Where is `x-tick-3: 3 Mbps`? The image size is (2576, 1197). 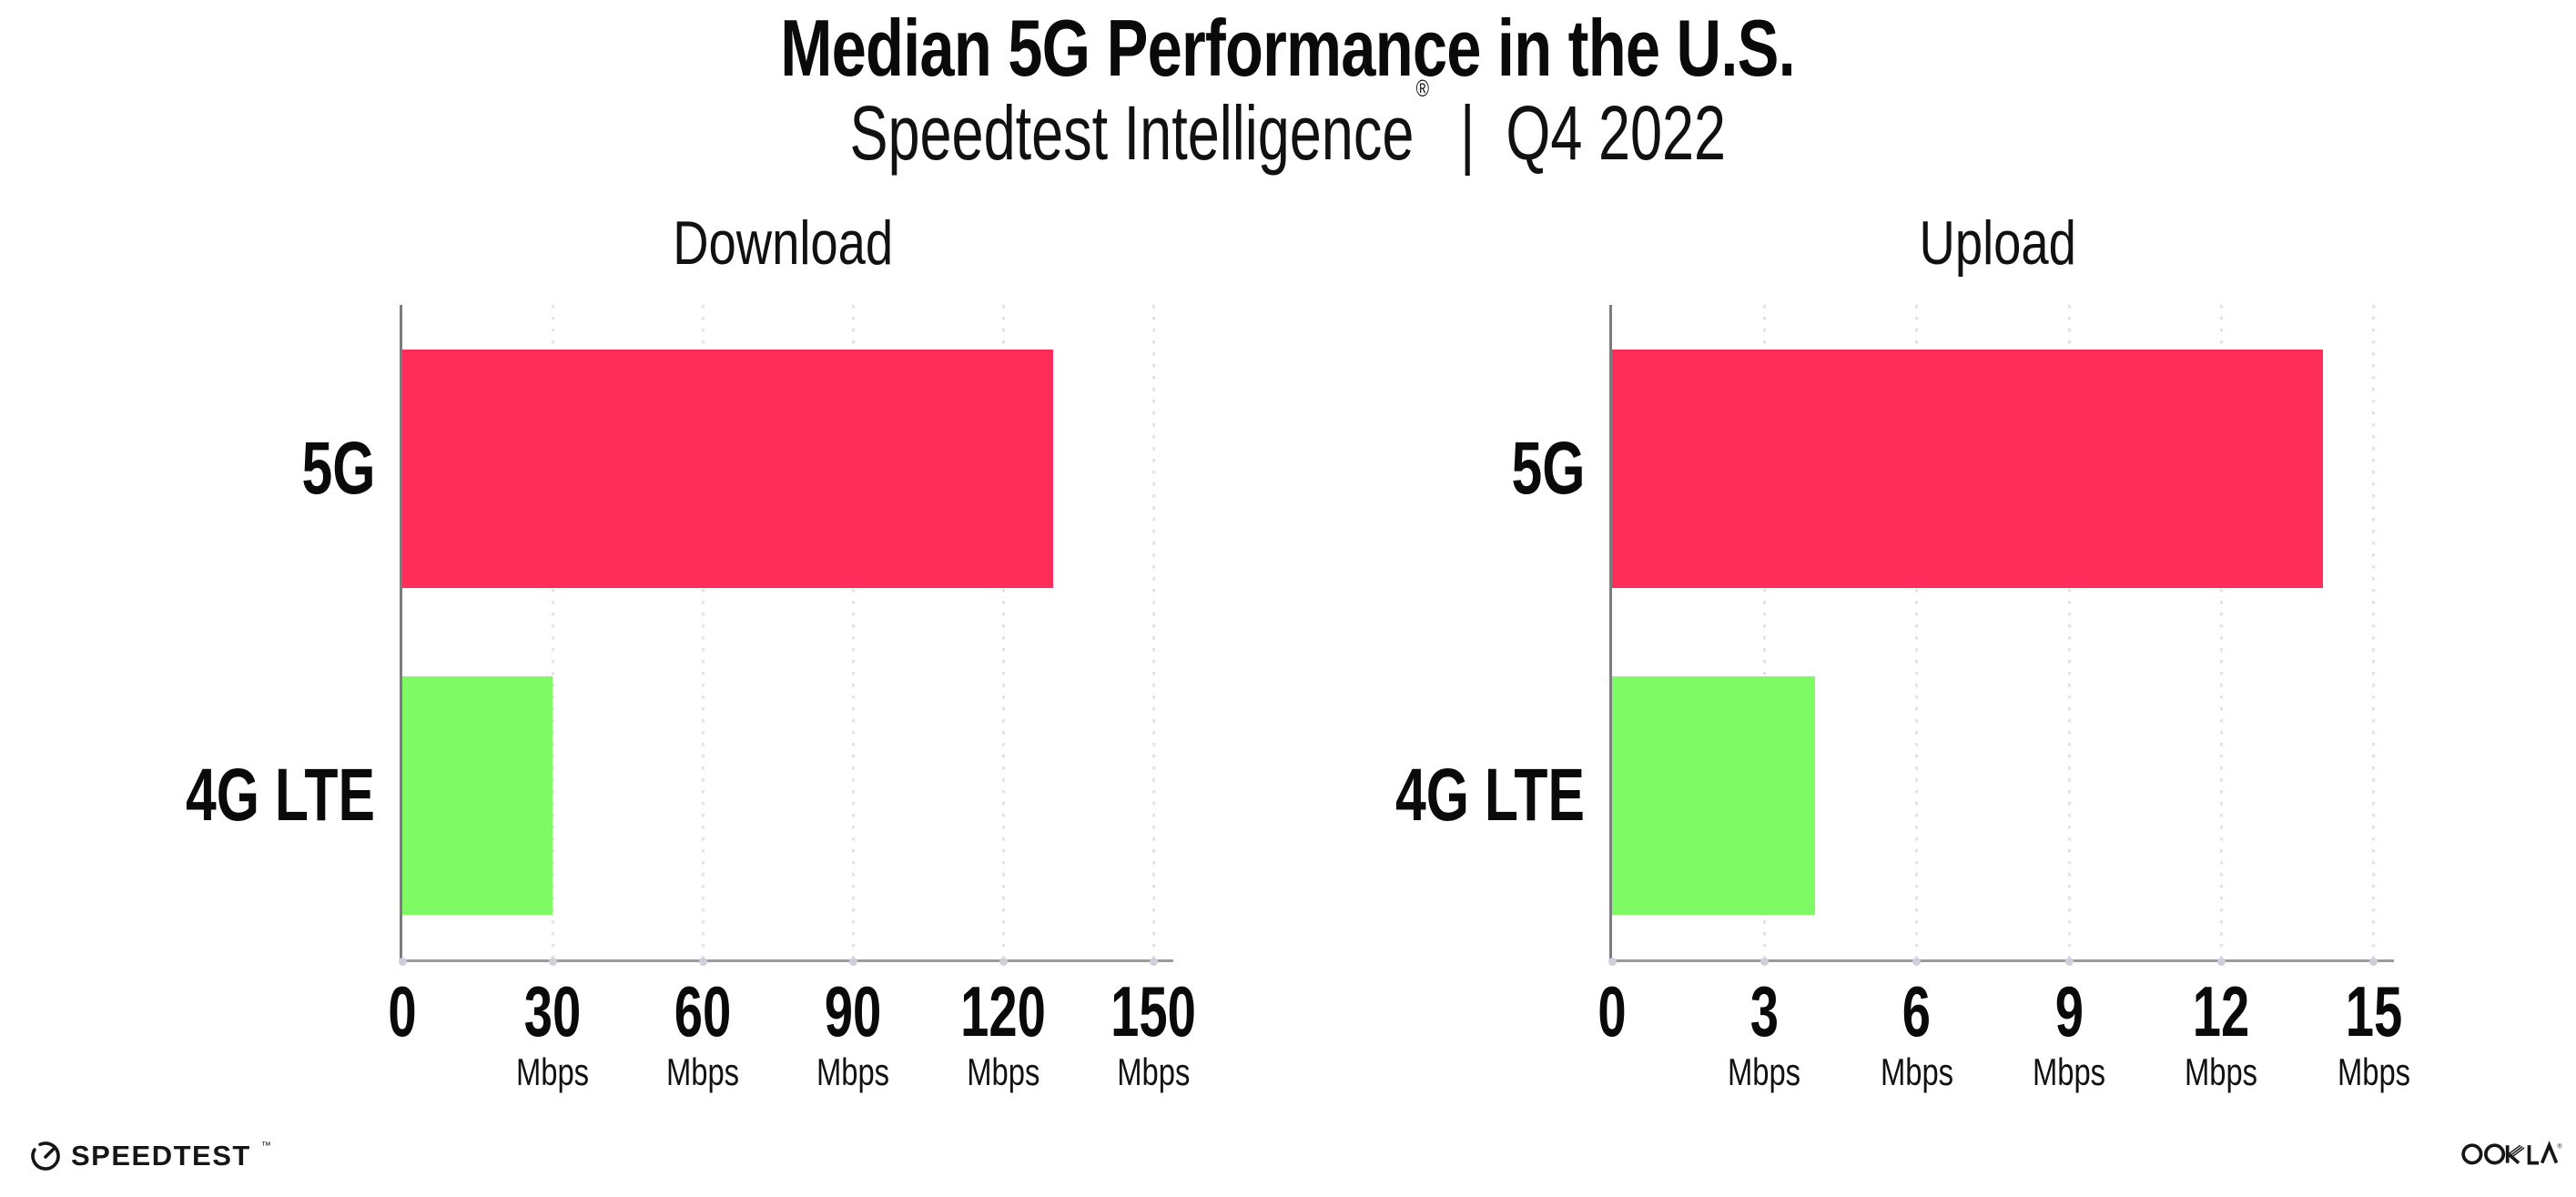
x-tick-3: 3 Mbps is located at coordinates (1764, 1034).